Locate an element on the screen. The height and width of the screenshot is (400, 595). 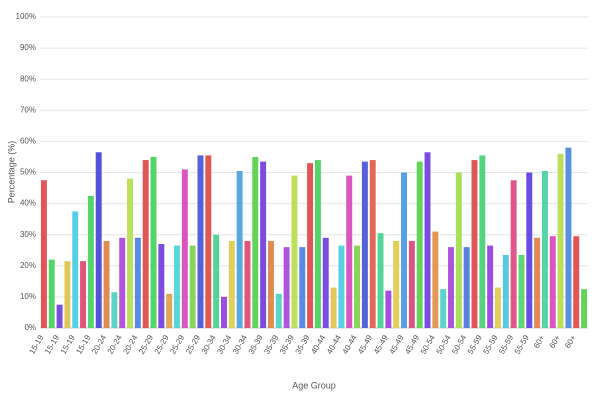
y-tick-label: 30% is located at coordinates (28, 234).